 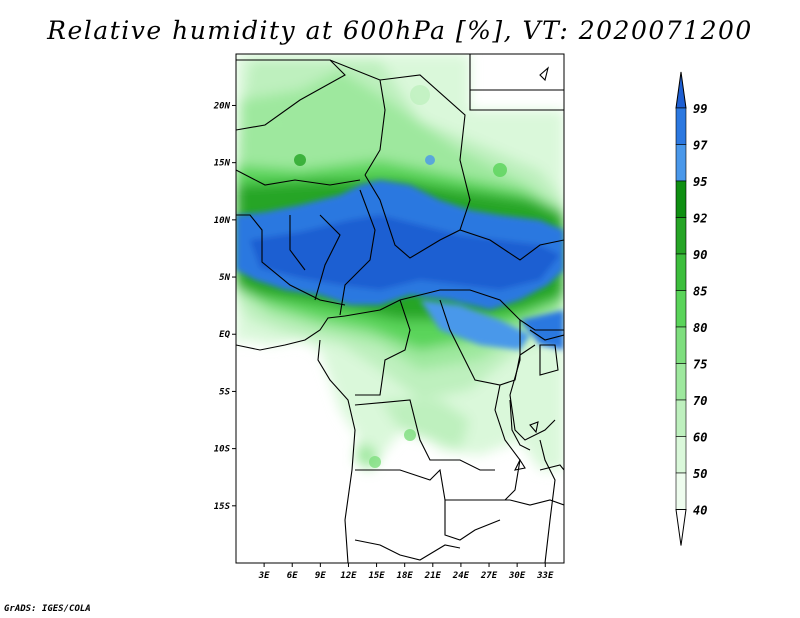 I want to click on lon-tick-label: 21E, so click(x=433, y=576).